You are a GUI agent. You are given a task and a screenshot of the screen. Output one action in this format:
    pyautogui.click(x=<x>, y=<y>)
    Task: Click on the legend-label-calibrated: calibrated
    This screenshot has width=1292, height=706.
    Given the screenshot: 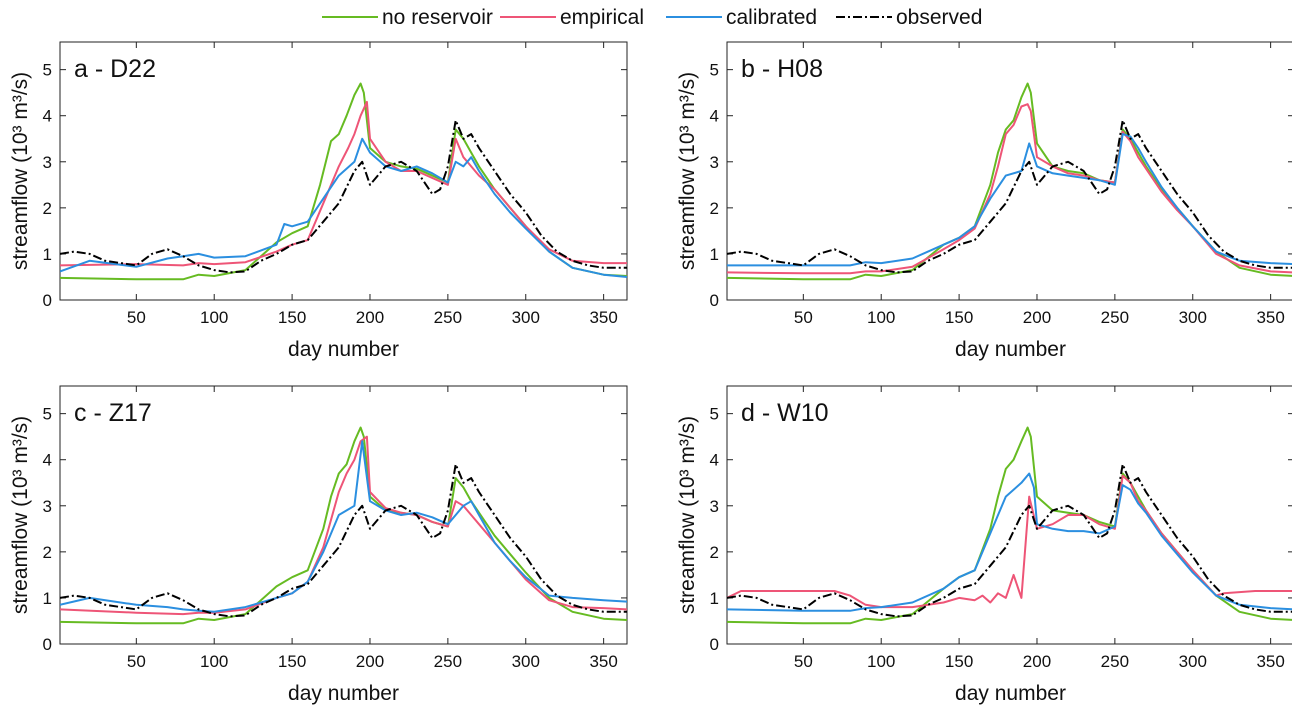 What is the action you would take?
    pyautogui.click(x=771, y=17)
    